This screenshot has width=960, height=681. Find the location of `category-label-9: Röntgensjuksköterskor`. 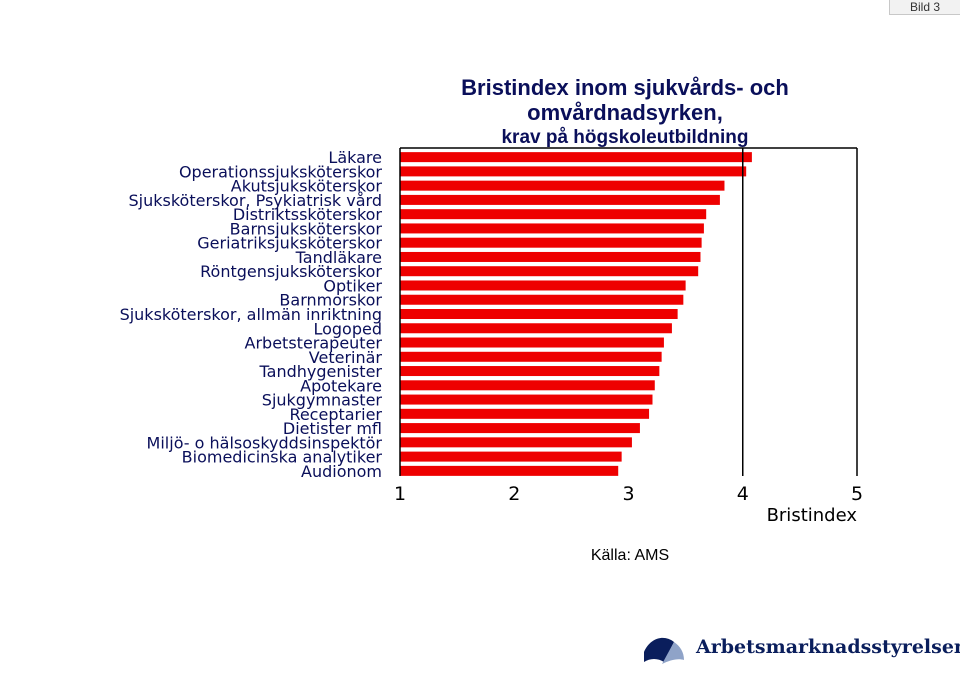

category-label-9: Röntgensjuksköterskor is located at coordinates (291, 271).